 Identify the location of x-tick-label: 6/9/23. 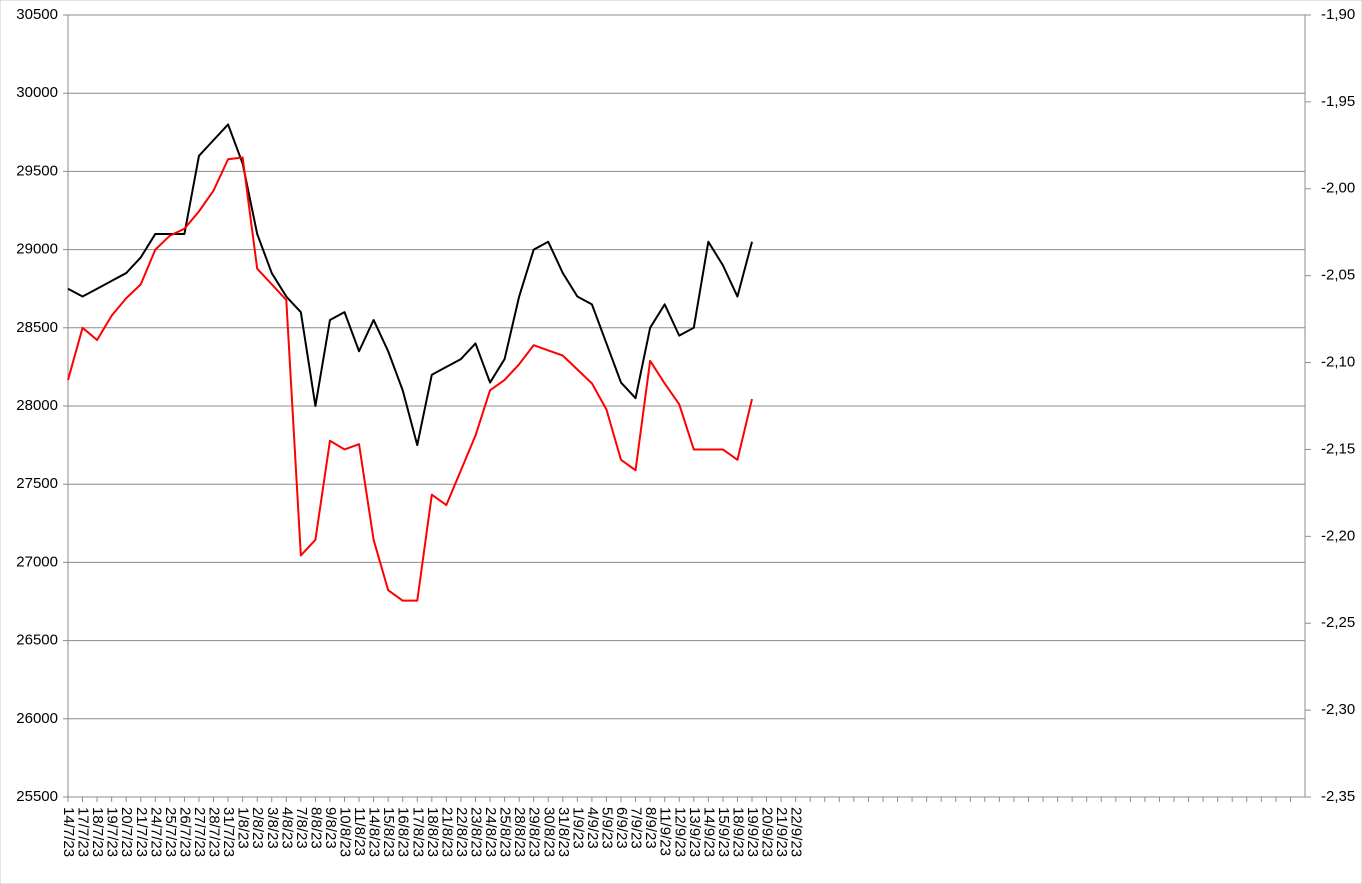
(621, 828).